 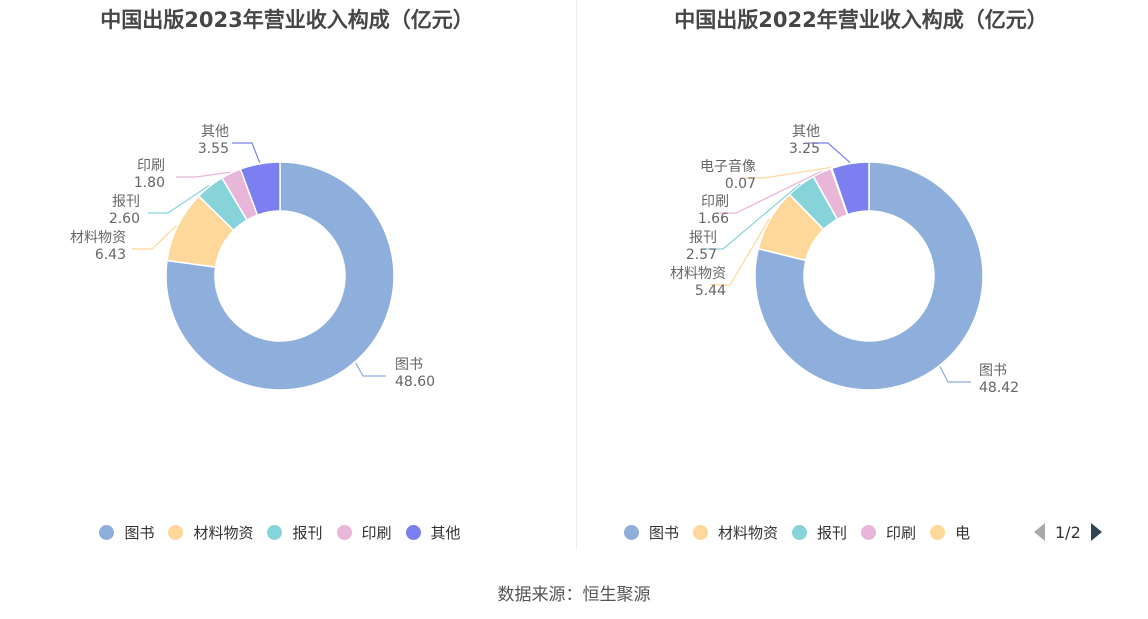 I want to click on slice-value: 6.43, so click(x=110, y=255).